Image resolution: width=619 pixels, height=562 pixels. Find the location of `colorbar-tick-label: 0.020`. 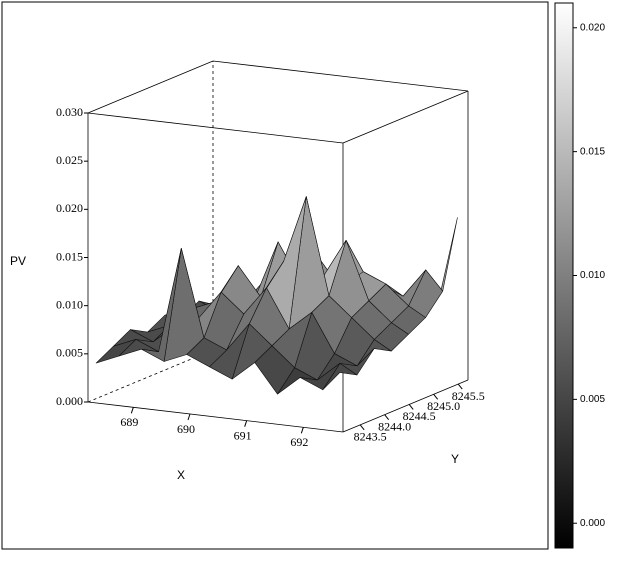

colorbar-tick-label: 0.020 is located at coordinates (592, 27).